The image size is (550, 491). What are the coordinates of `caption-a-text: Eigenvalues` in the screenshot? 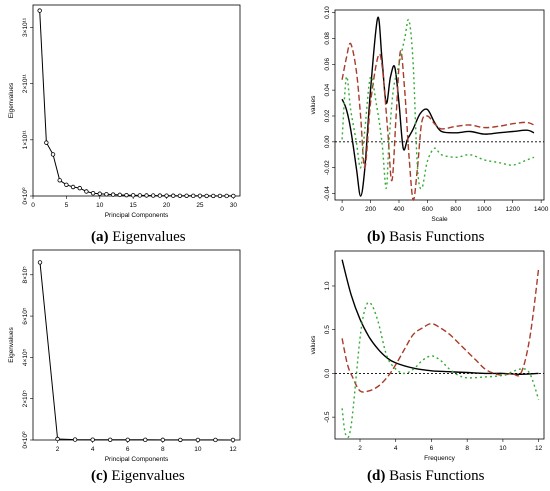 It's located at (149, 237).